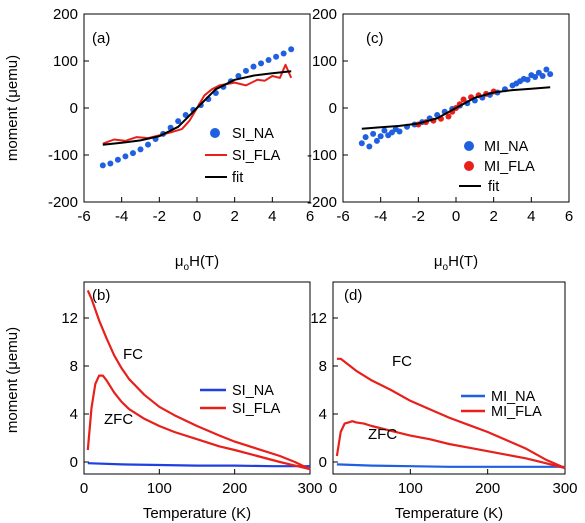 Image resolution: width=585 pixels, height=523 pixels. Describe the element at coordinates (256, 409) in the screenshot. I see `legend-label-si-fla-b: SI_FLA` at that location.